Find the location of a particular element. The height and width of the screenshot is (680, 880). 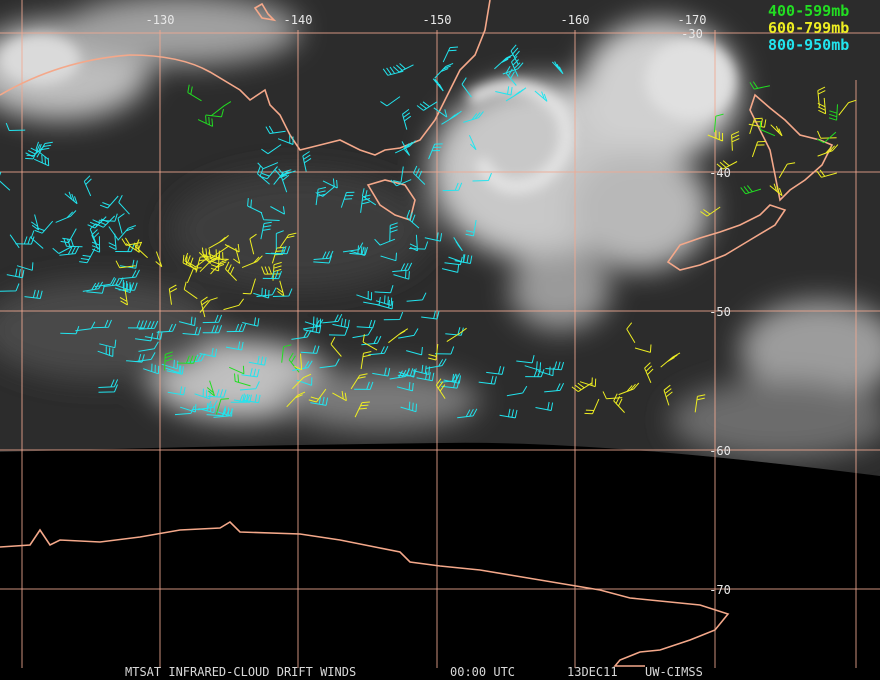

legend-entry: 600-799mb is located at coordinates (808, 28).